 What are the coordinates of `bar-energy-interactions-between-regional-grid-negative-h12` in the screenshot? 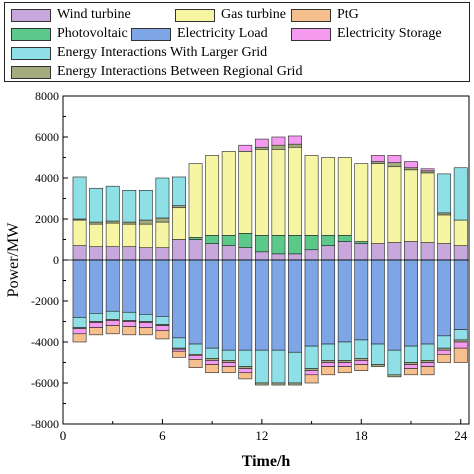 It's located at (261, 384).